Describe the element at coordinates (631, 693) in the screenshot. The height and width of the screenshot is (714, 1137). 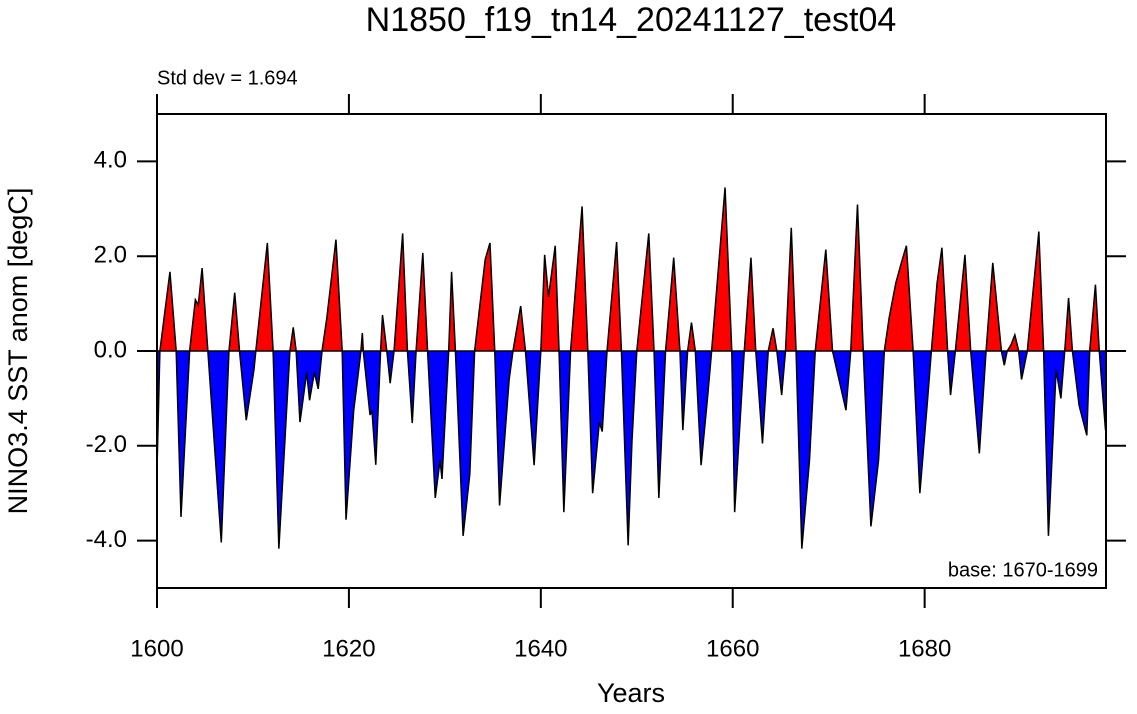
I see `x-axis-label: Years` at that location.